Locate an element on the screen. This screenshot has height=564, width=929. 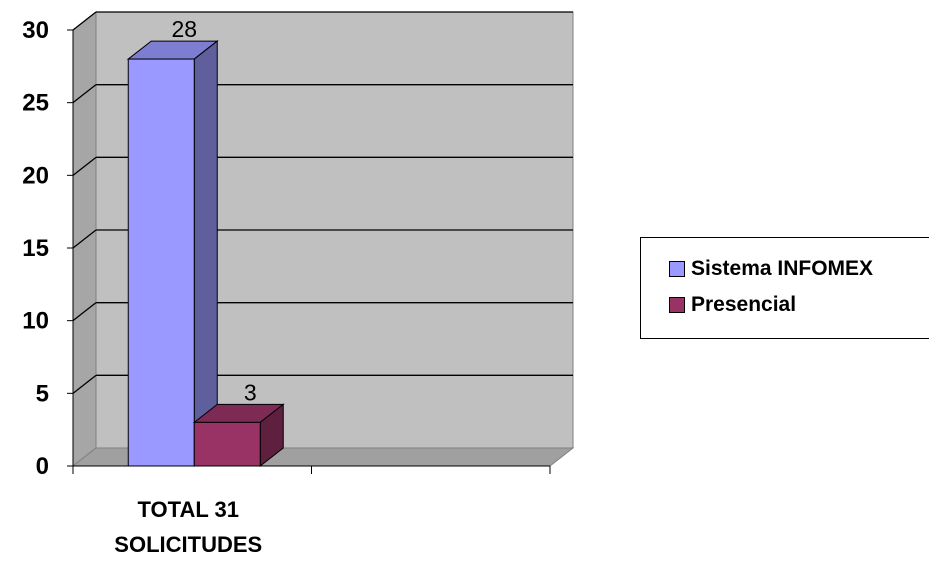
x-category-label: SOLICITUDES is located at coordinates (188, 544).